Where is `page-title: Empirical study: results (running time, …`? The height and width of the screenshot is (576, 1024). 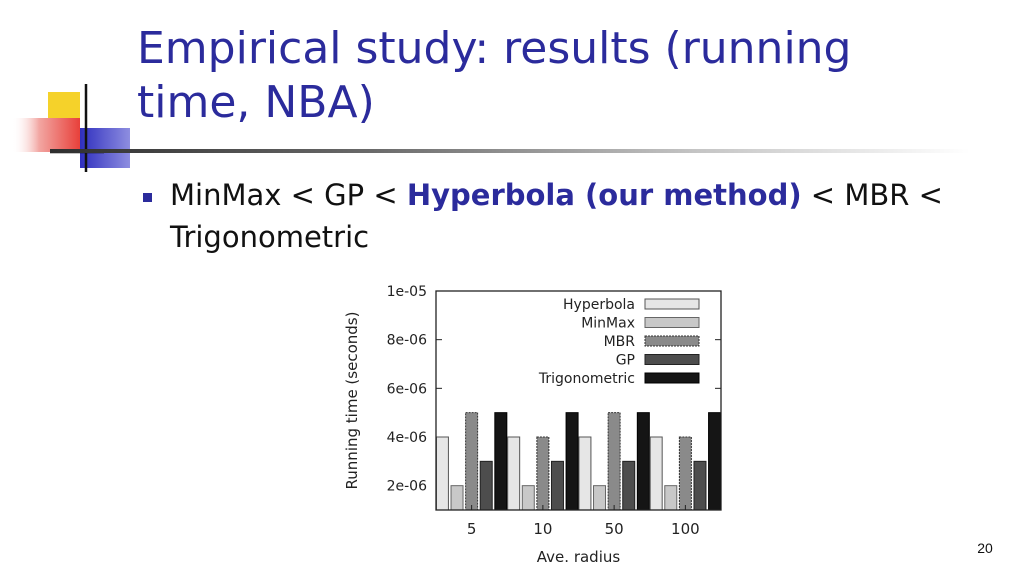 page-title: Empirical study: results (running time, … is located at coordinates (494, 75).